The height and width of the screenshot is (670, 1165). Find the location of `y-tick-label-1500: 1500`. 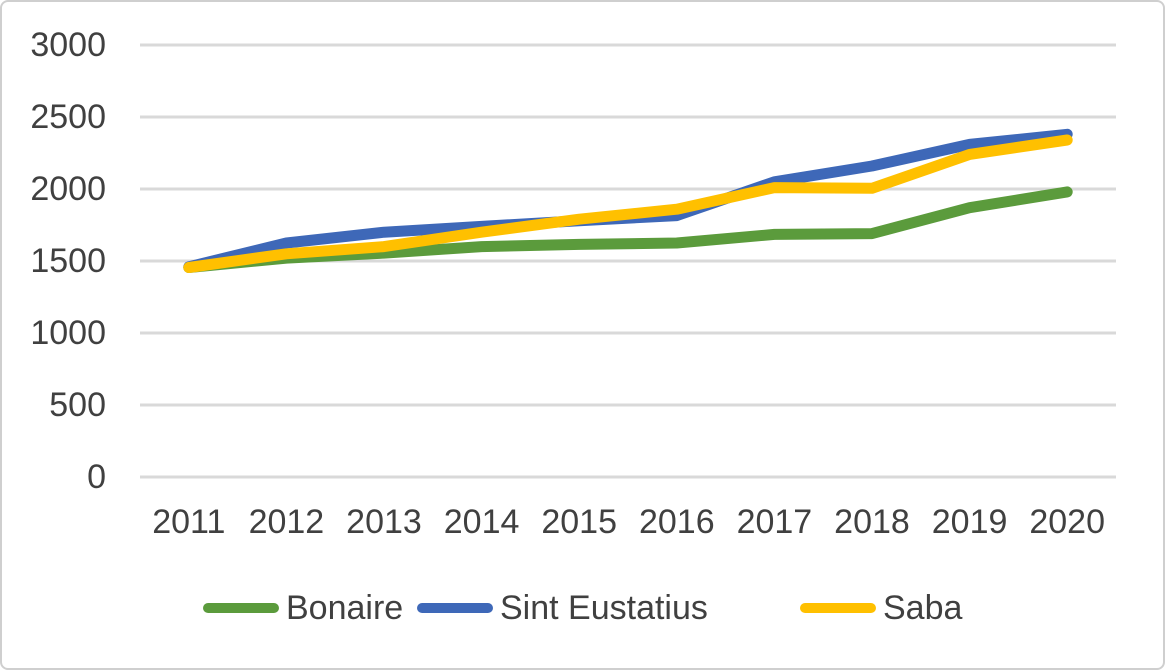

y-tick-label-1500: 1500 is located at coordinates (68, 261).